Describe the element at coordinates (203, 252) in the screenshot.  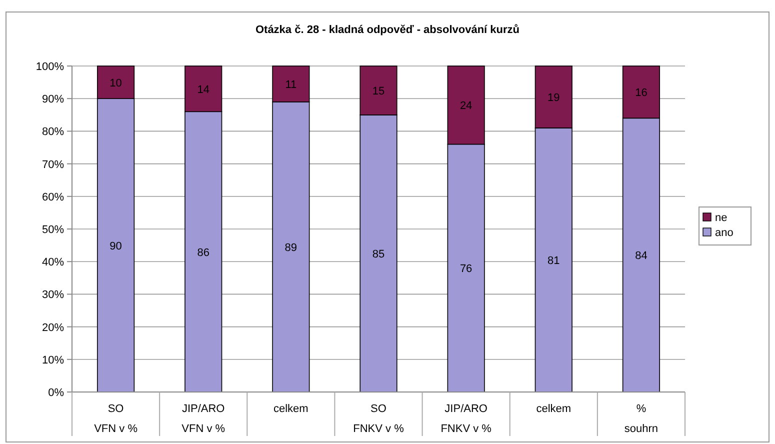
I see `data-label: 86` at that location.